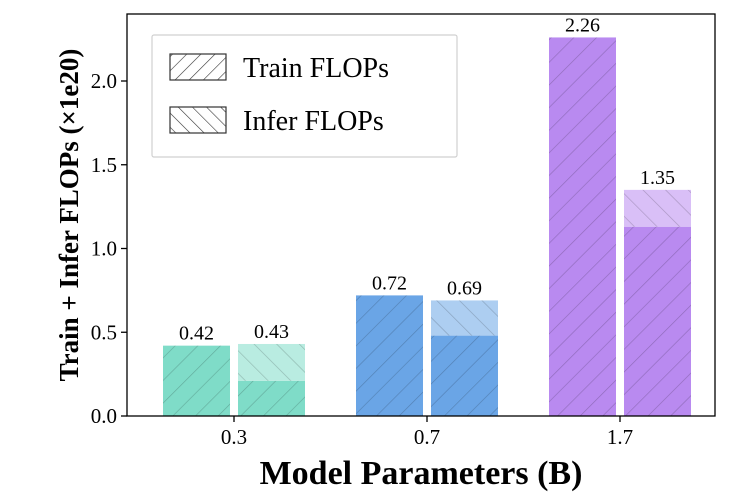 The width and height of the screenshot is (750, 496). What do you see at coordinates (657, 178) in the screenshot?
I see `data-label-ours-1.7: 1.35` at bounding box center [657, 178].